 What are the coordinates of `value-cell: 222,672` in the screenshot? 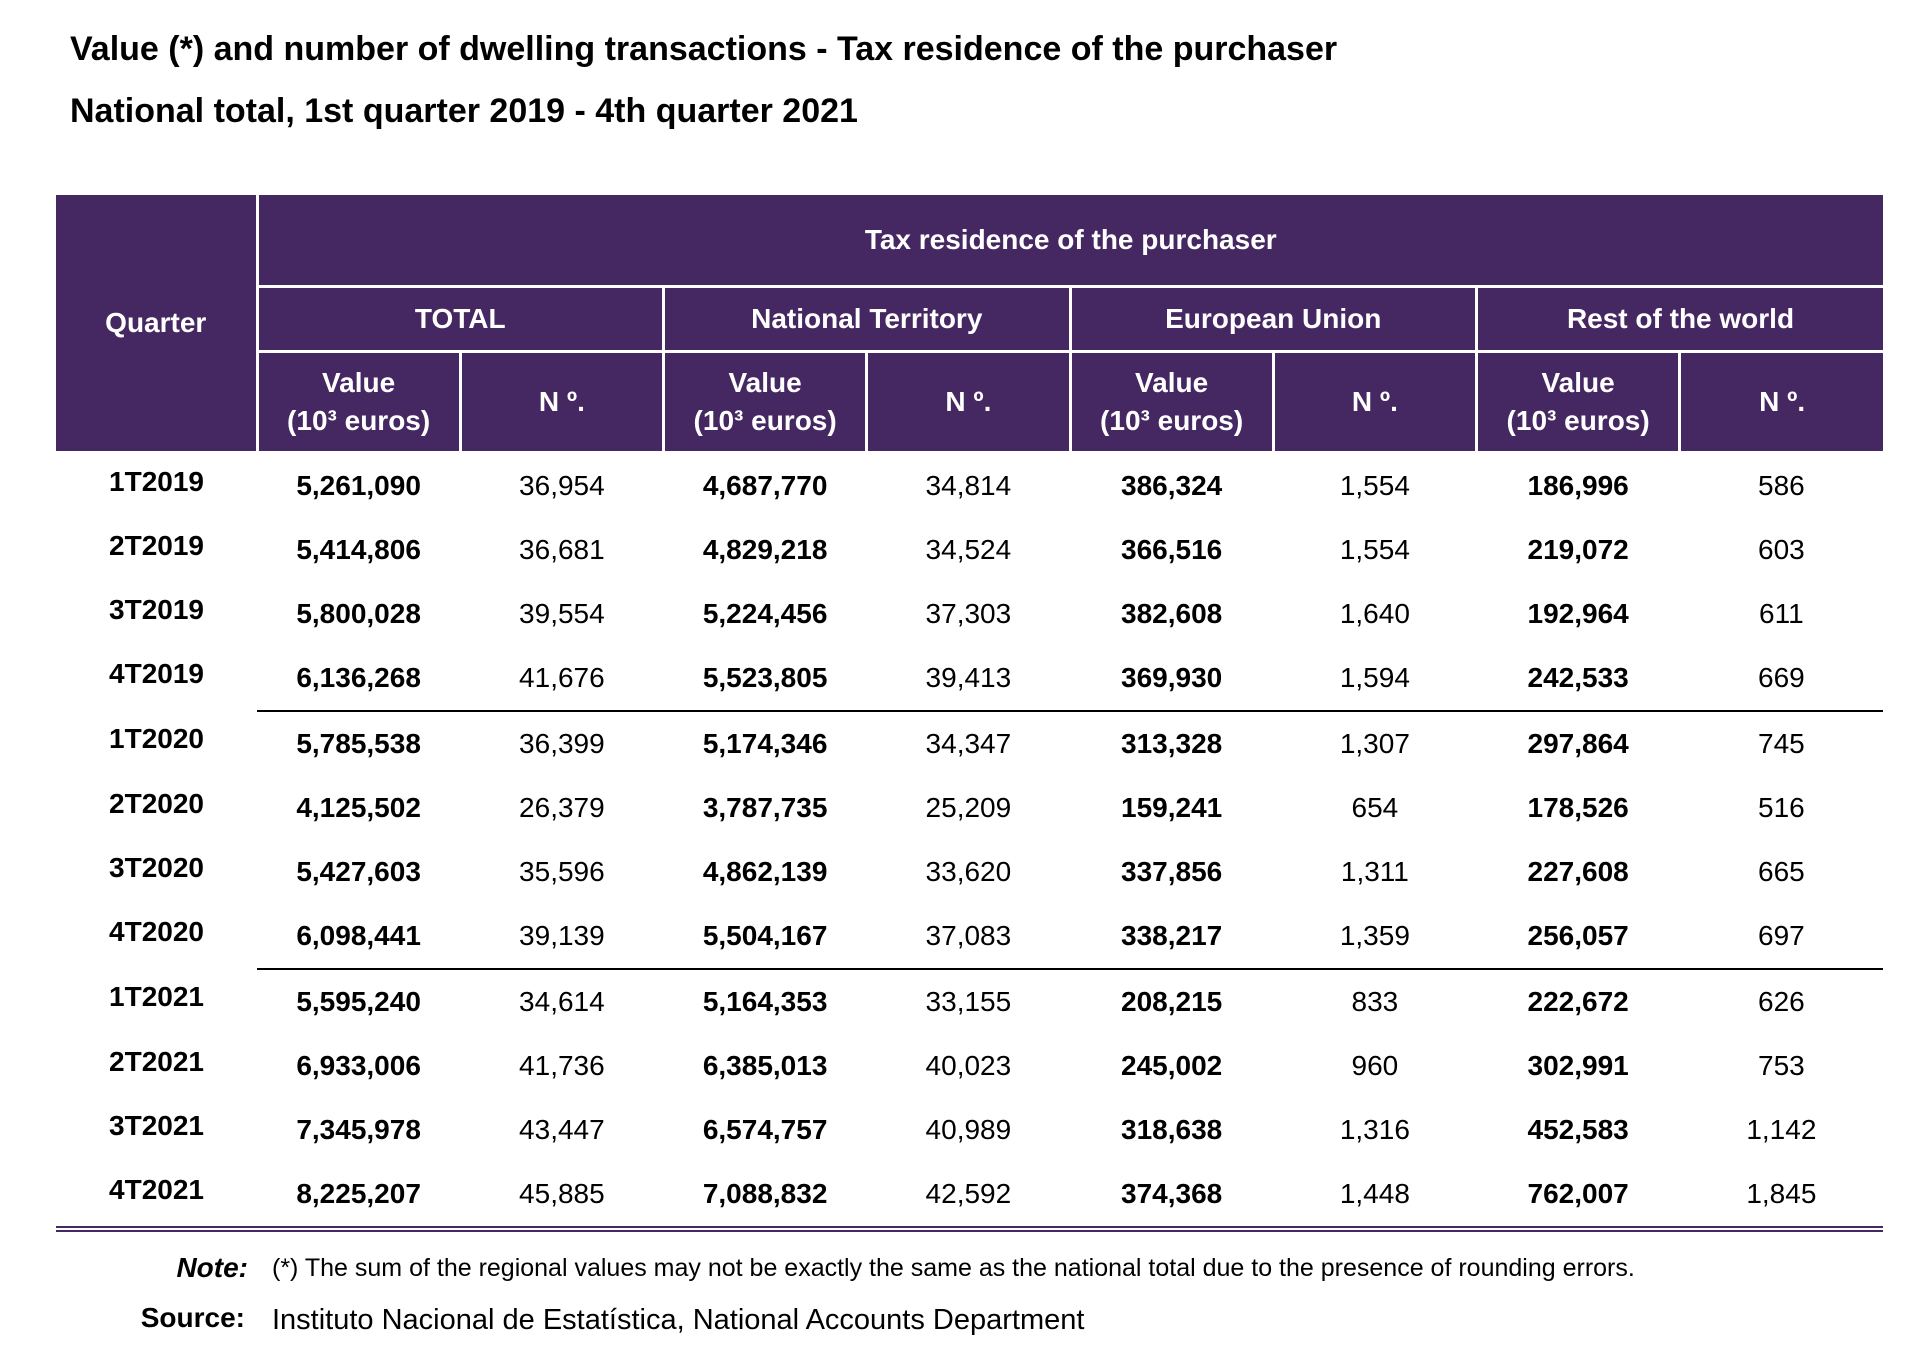 It's located at (1578, 1001).